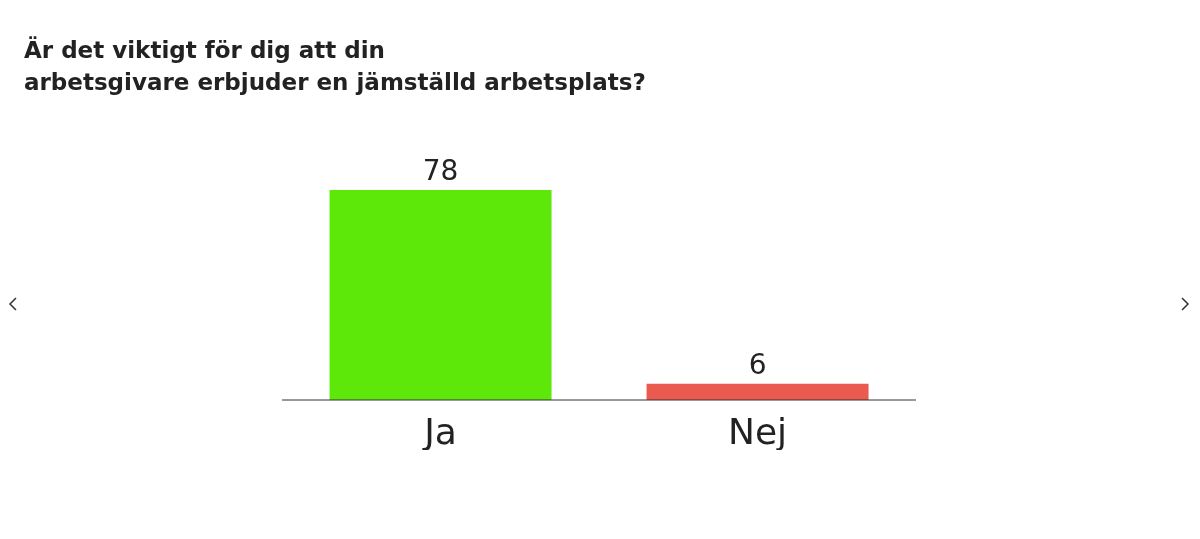 The height and width of the screenshot is (539, 1200). I want to click on chart-title: Är det viktigt för dig att din arbetsgivare erbjuder en jämställd arbetsplats?, so click(335, 66).